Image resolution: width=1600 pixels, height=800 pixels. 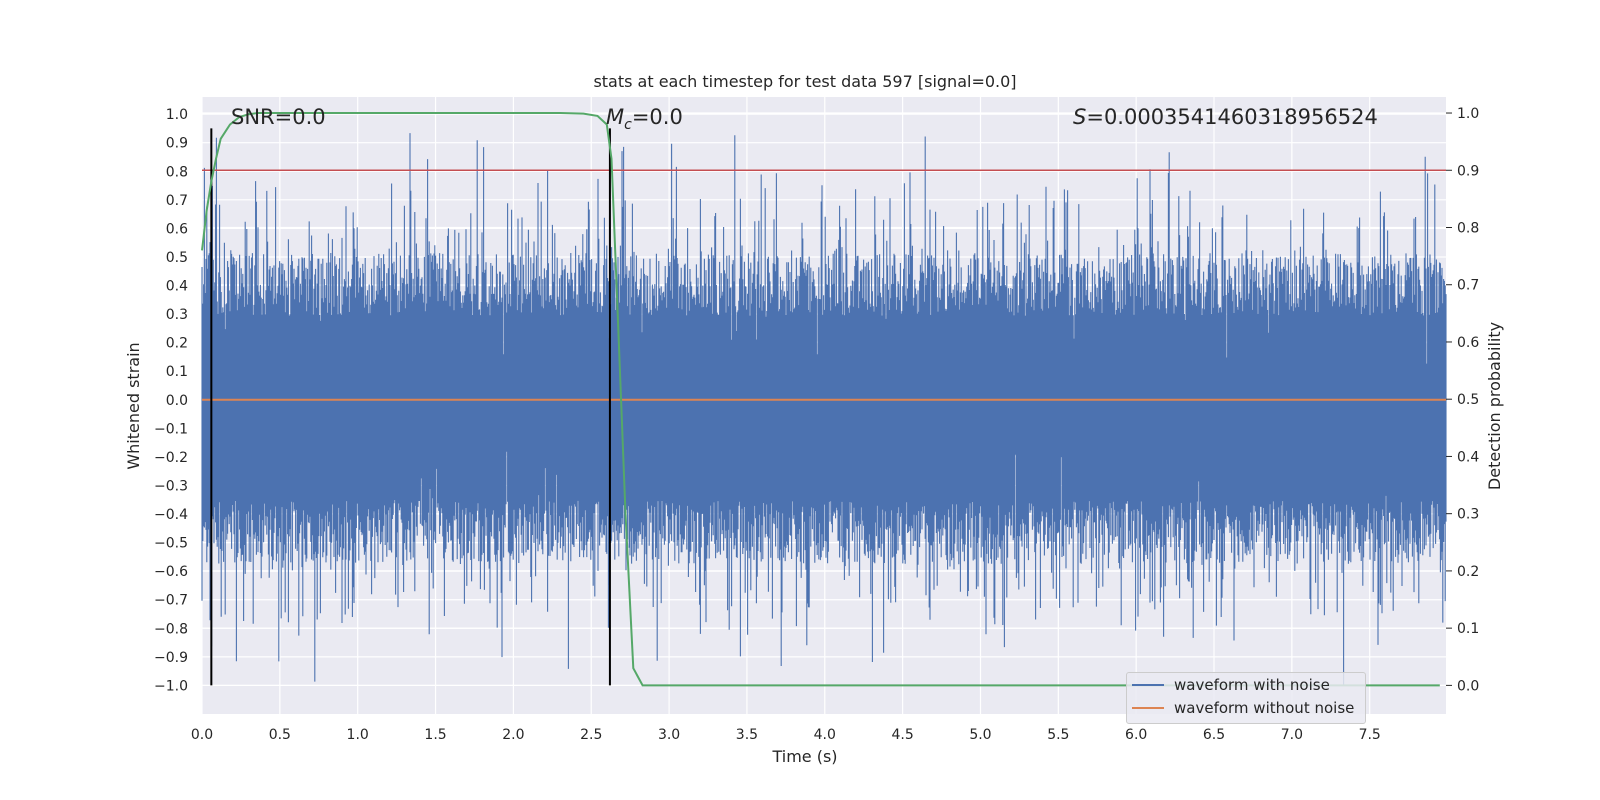 I want to click on annotation-chirp-mass: Mc=0.0, so click(x=644, y=119).